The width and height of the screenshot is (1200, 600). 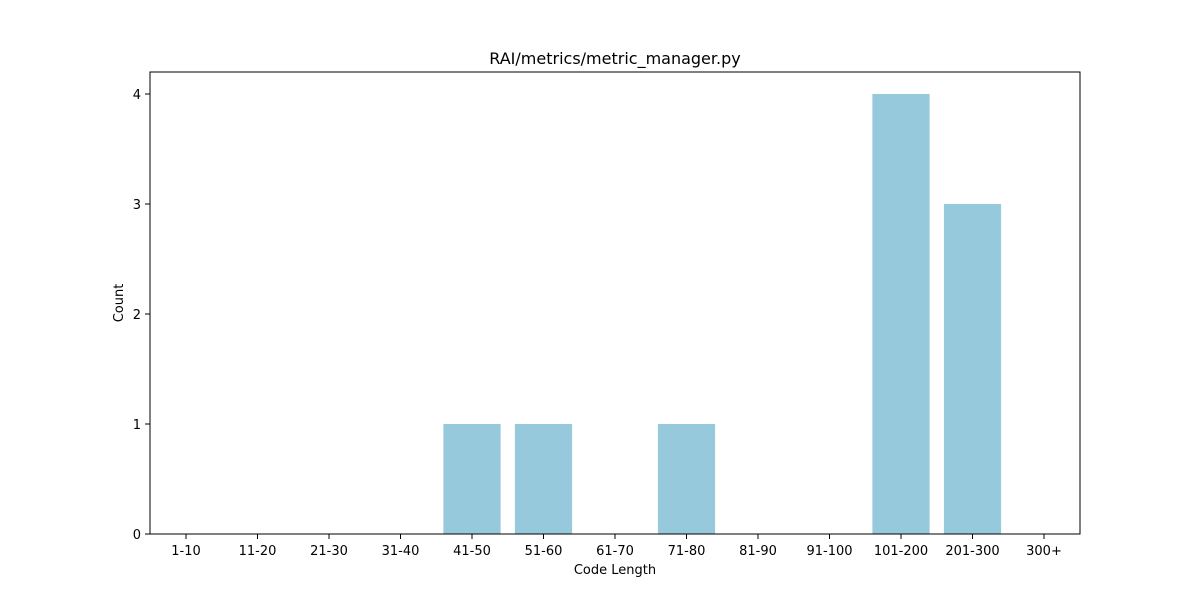 What do you see at coordinates (137, 205) in the screenshot?
I see `y-tick-label: 3` at bounding box center [137, 205].